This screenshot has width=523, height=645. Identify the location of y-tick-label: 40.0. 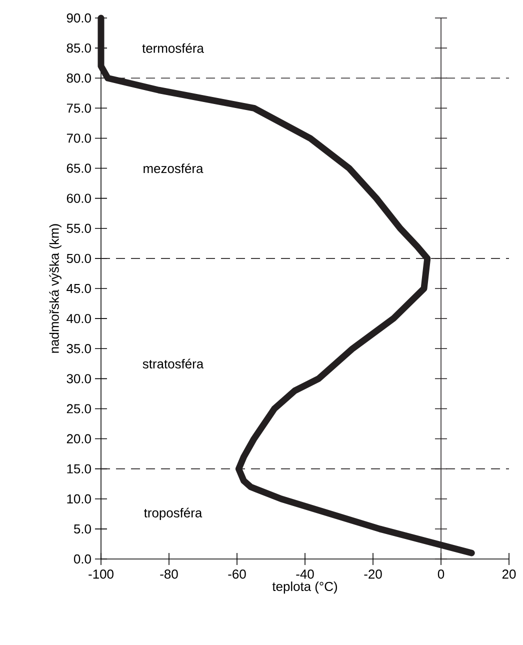
(78, 319).